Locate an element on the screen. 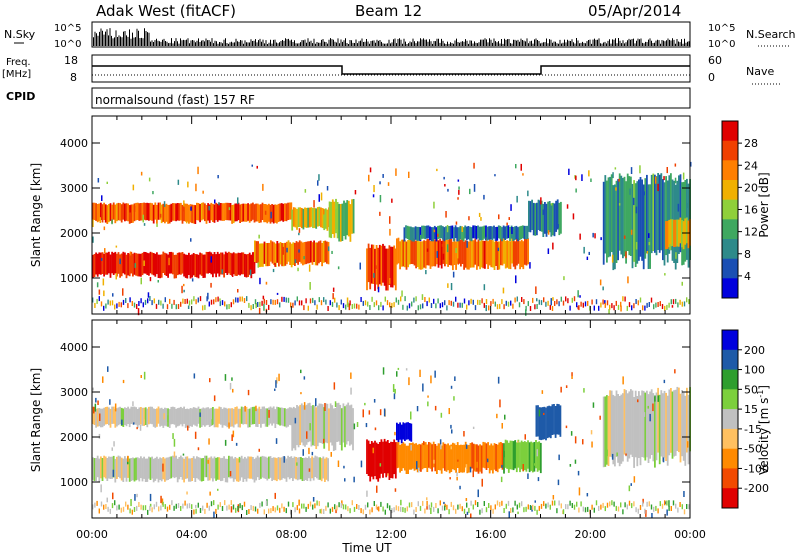  colorbar-segment is located at coordinates (730, 419).